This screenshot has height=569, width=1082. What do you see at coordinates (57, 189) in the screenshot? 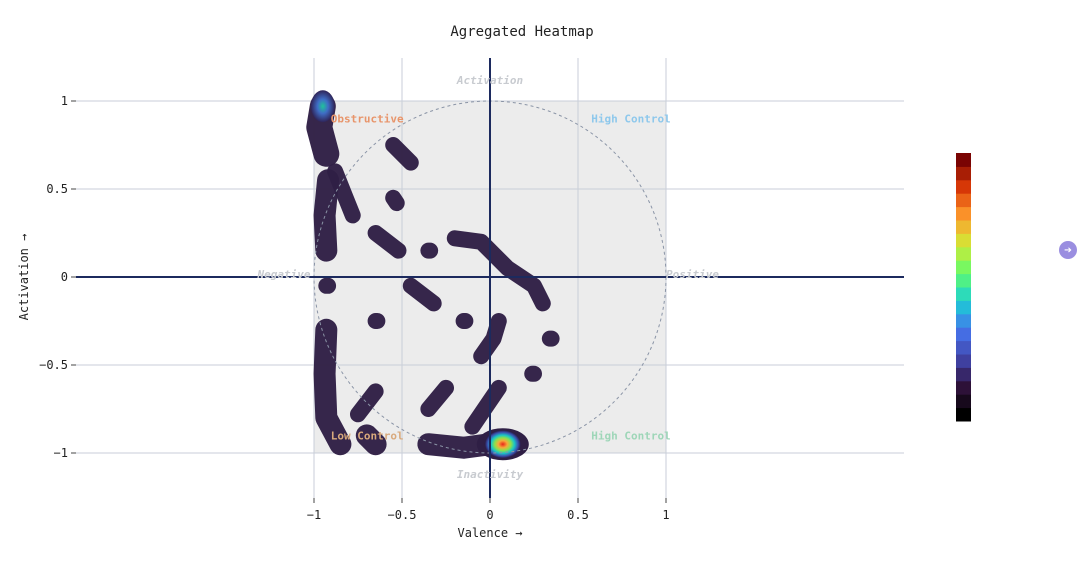
I see `y-tick-label: 0.5` at bounding box center [57, 189].